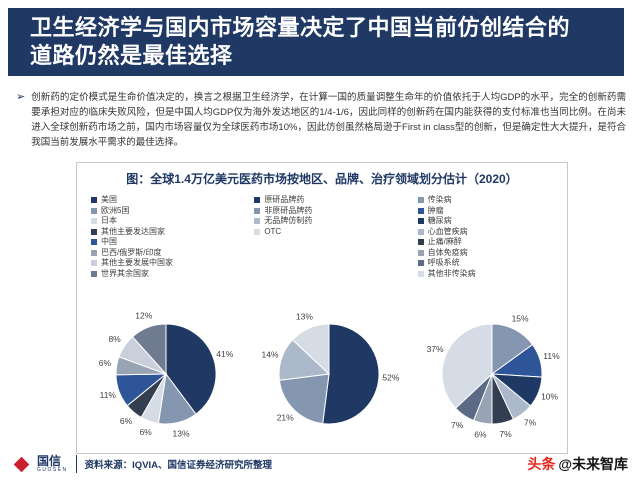 Image resolution: width=640 pixels, height=480 pixels. Describe the element at coordinates (492, 274) in the screenshot. I see `legend-item: 其他非传染病` at that location.